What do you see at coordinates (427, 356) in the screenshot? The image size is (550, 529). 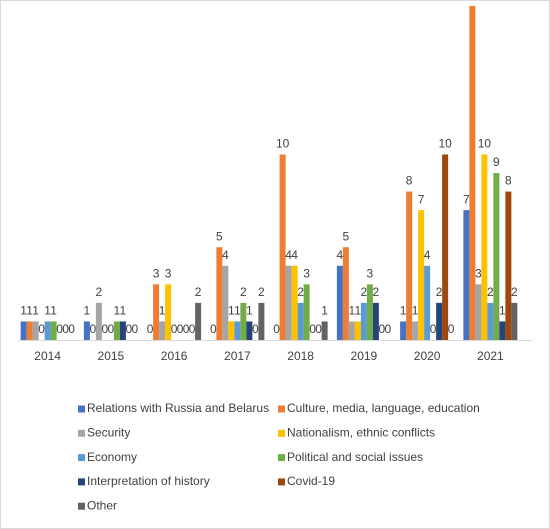 I see `x-tick-label: 2020` at bounding box center [427, 356].